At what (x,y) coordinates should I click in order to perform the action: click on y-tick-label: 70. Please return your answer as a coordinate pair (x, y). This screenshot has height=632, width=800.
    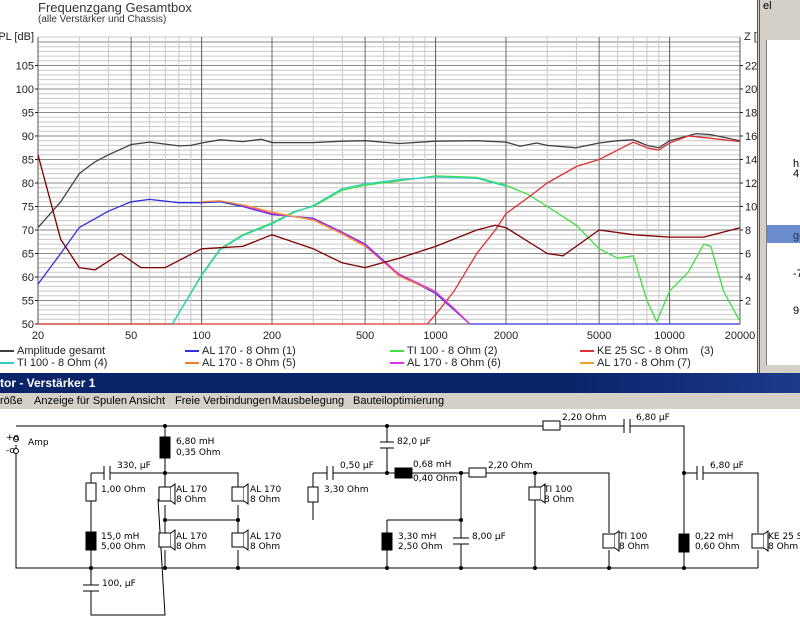
    Looking at the image, I should click on (28, 231).